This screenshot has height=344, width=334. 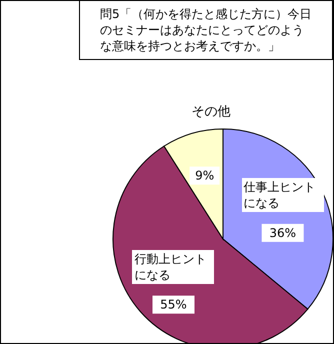 What do you see at coordinates (211, 112) in the screenshot?
I see `slice-label: その他` at bounding box center [211, 112].